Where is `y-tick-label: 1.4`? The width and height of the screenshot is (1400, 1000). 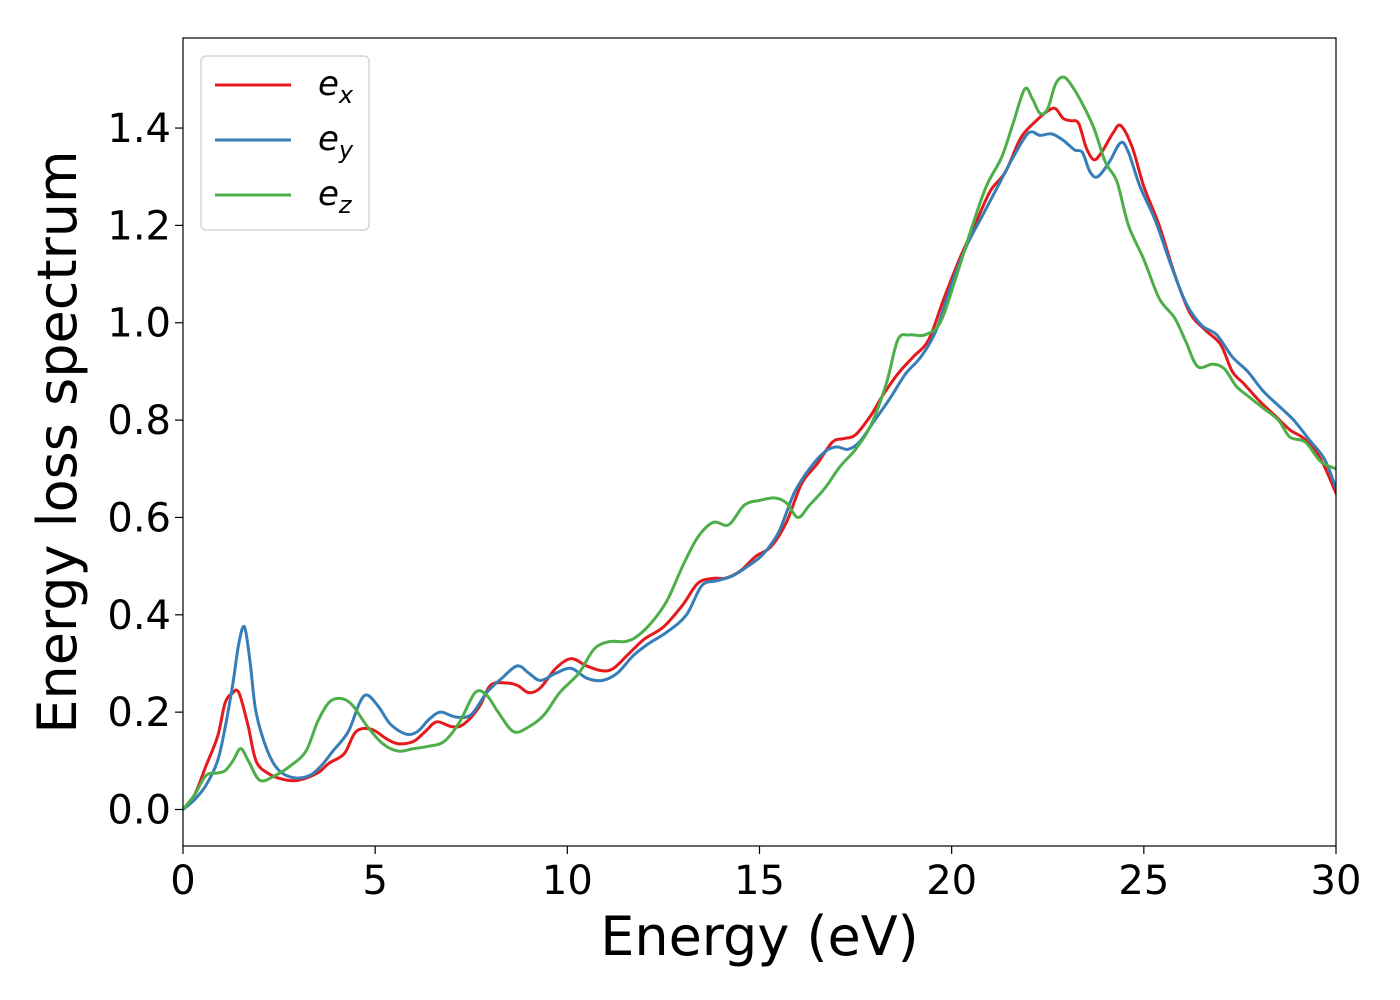
y-tick-label: 1.4 is located at coordinates (139, 129).